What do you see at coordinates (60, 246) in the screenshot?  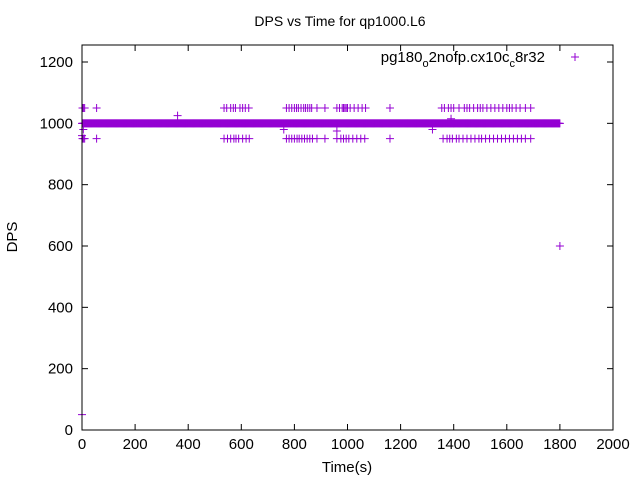 I see `y-tick-label: 600` at bounding box center [60, 246].